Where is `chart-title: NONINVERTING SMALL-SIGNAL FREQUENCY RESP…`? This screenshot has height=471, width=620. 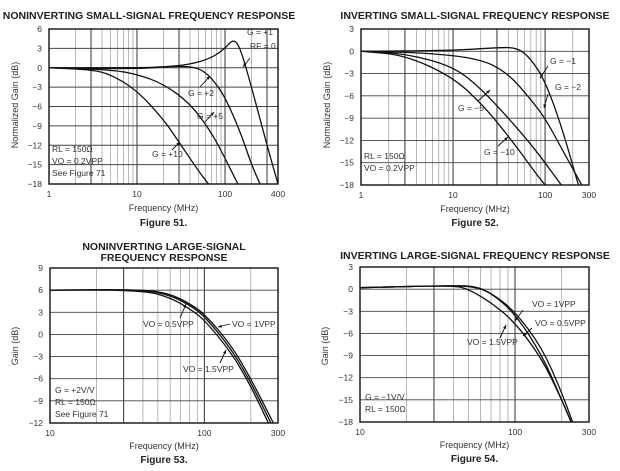 chart-title: NONINVERTING SMALL-SIGNAL FREQUENCY RESP… is located at coordinates (149, 16).